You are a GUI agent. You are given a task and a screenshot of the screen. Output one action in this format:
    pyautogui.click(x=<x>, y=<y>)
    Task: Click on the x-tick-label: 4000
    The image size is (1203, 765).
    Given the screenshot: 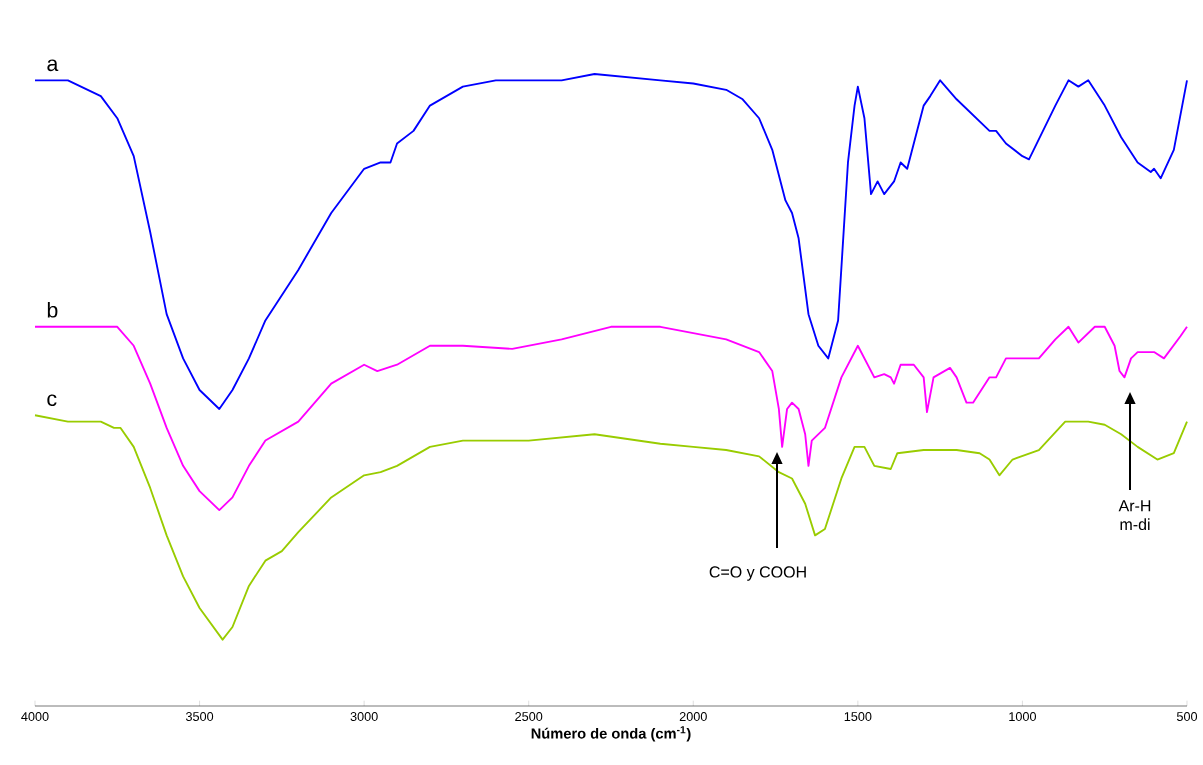 What is the action you would take?
    pyautogui.click(x=35, y=717)
    